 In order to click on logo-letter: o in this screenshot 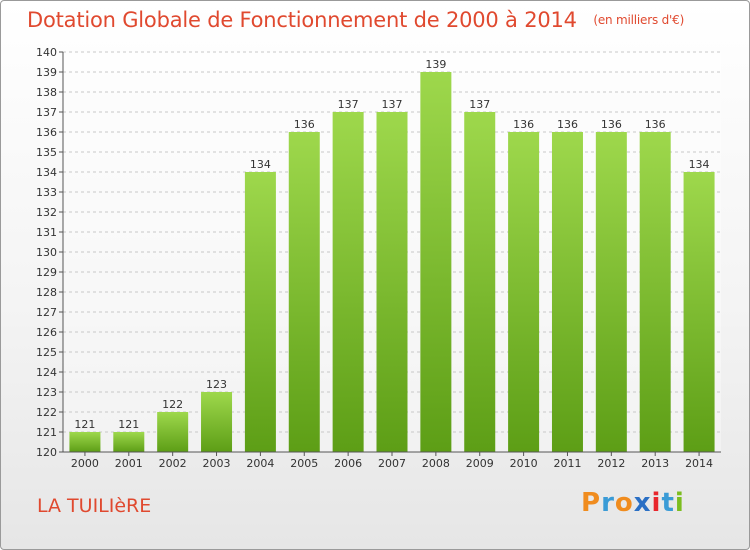, I will do `click(624, 503)`.